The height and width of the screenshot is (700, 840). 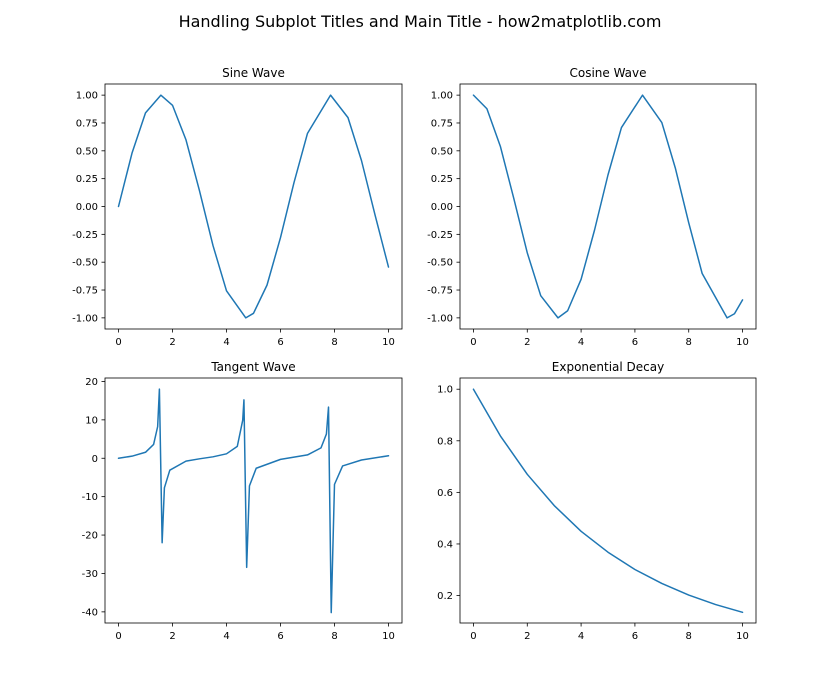 I want to click on axes-frame-tangent, so click(x=253, y=500).